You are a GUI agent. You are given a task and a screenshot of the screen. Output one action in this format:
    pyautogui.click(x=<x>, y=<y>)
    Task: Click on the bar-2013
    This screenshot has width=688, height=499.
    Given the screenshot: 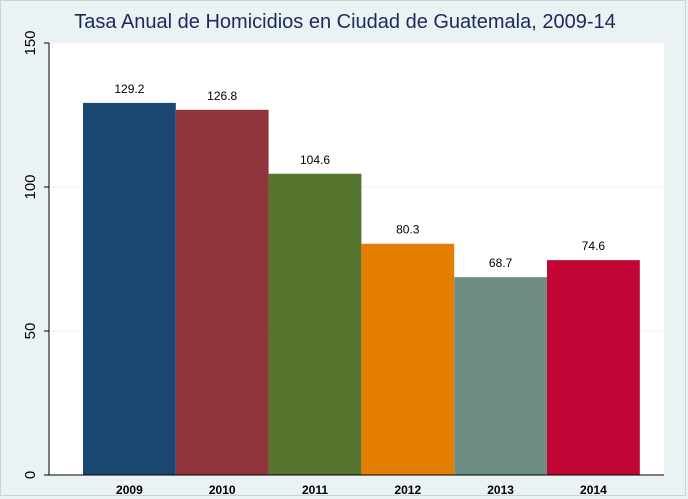 What is the action you would take?
    pyautogui.click(x=500, y=376)
    